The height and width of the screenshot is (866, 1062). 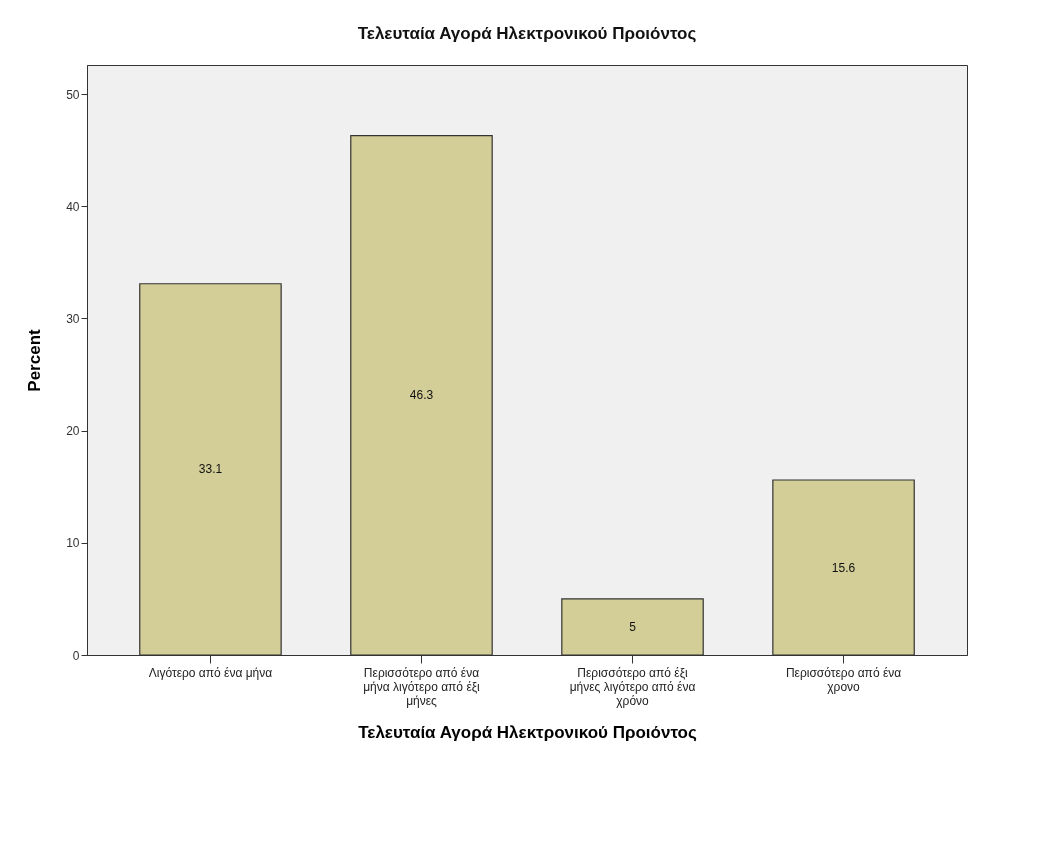 I want to click on x-tick-label: Περισσότερο από έξι μήνες λιγότερο από ένα χρόνο, so click(x=632, y=686).